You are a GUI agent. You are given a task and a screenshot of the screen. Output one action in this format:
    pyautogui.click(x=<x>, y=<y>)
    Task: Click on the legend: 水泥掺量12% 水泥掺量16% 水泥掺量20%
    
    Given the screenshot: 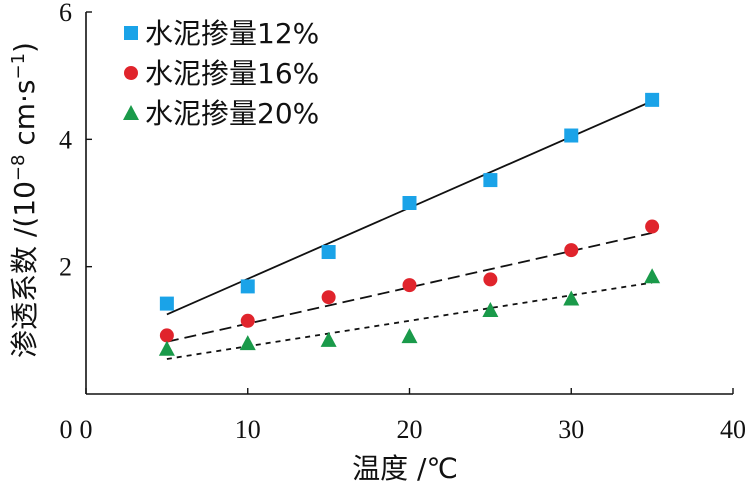 What is the action you would take?
    pyautogui.click(x=221, y=73)
    